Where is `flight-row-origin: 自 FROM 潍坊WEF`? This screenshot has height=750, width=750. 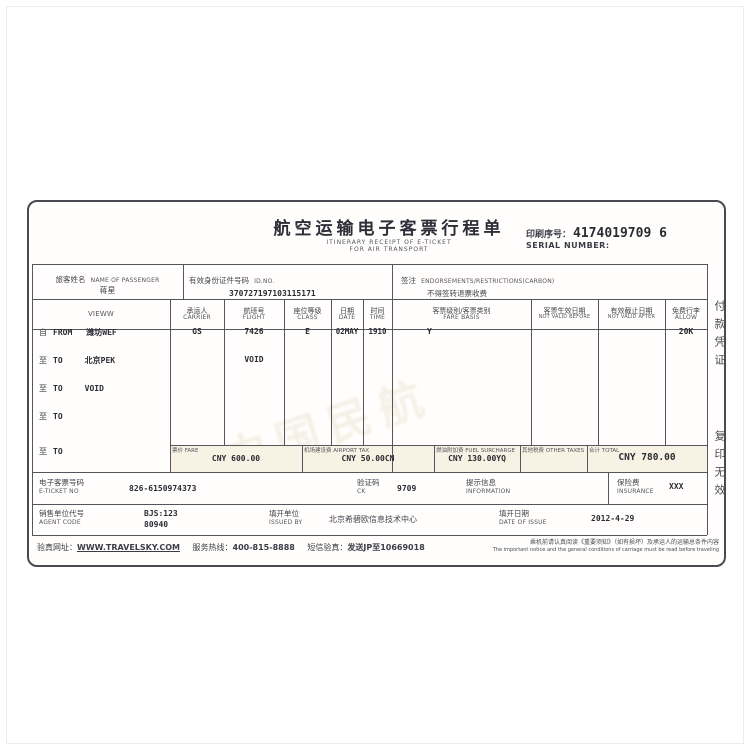
flight-row-origin: 自 FROM 潍坊WEF is located at coordinates (78, 332).